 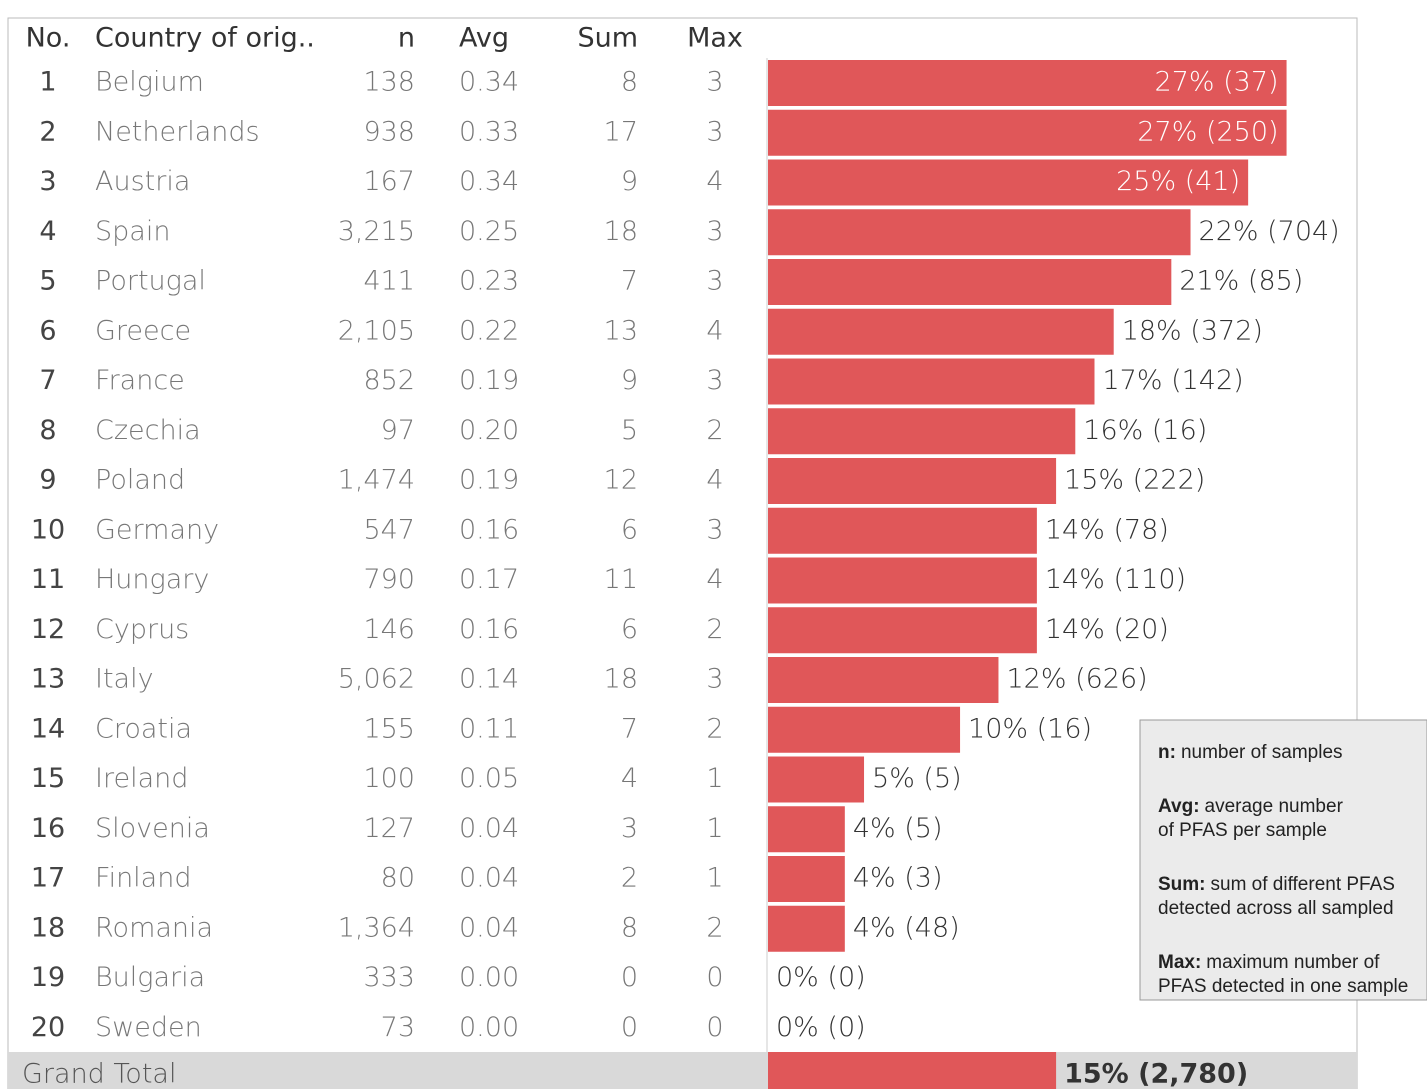 I want to click on cell: France, so click(x=140, y=380).